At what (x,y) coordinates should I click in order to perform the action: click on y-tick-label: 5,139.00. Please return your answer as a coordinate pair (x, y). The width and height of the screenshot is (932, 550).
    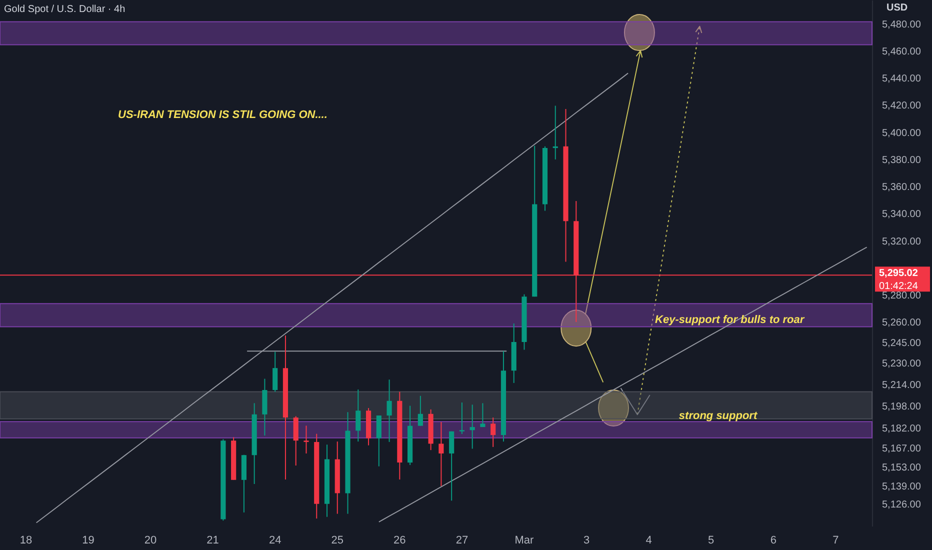
    Looking at the image, I should click on (902, 487).